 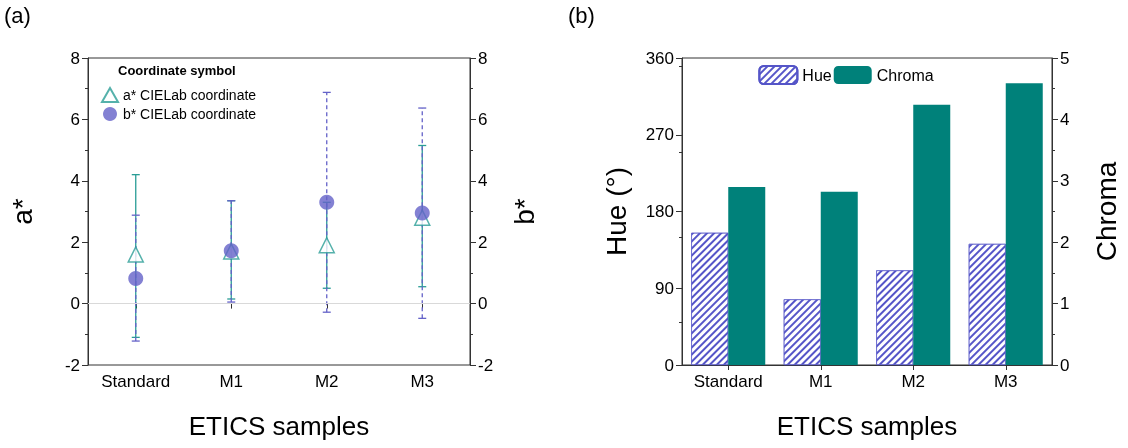 I want to click on y-tick-label: 90, so click(x=664, y=288).